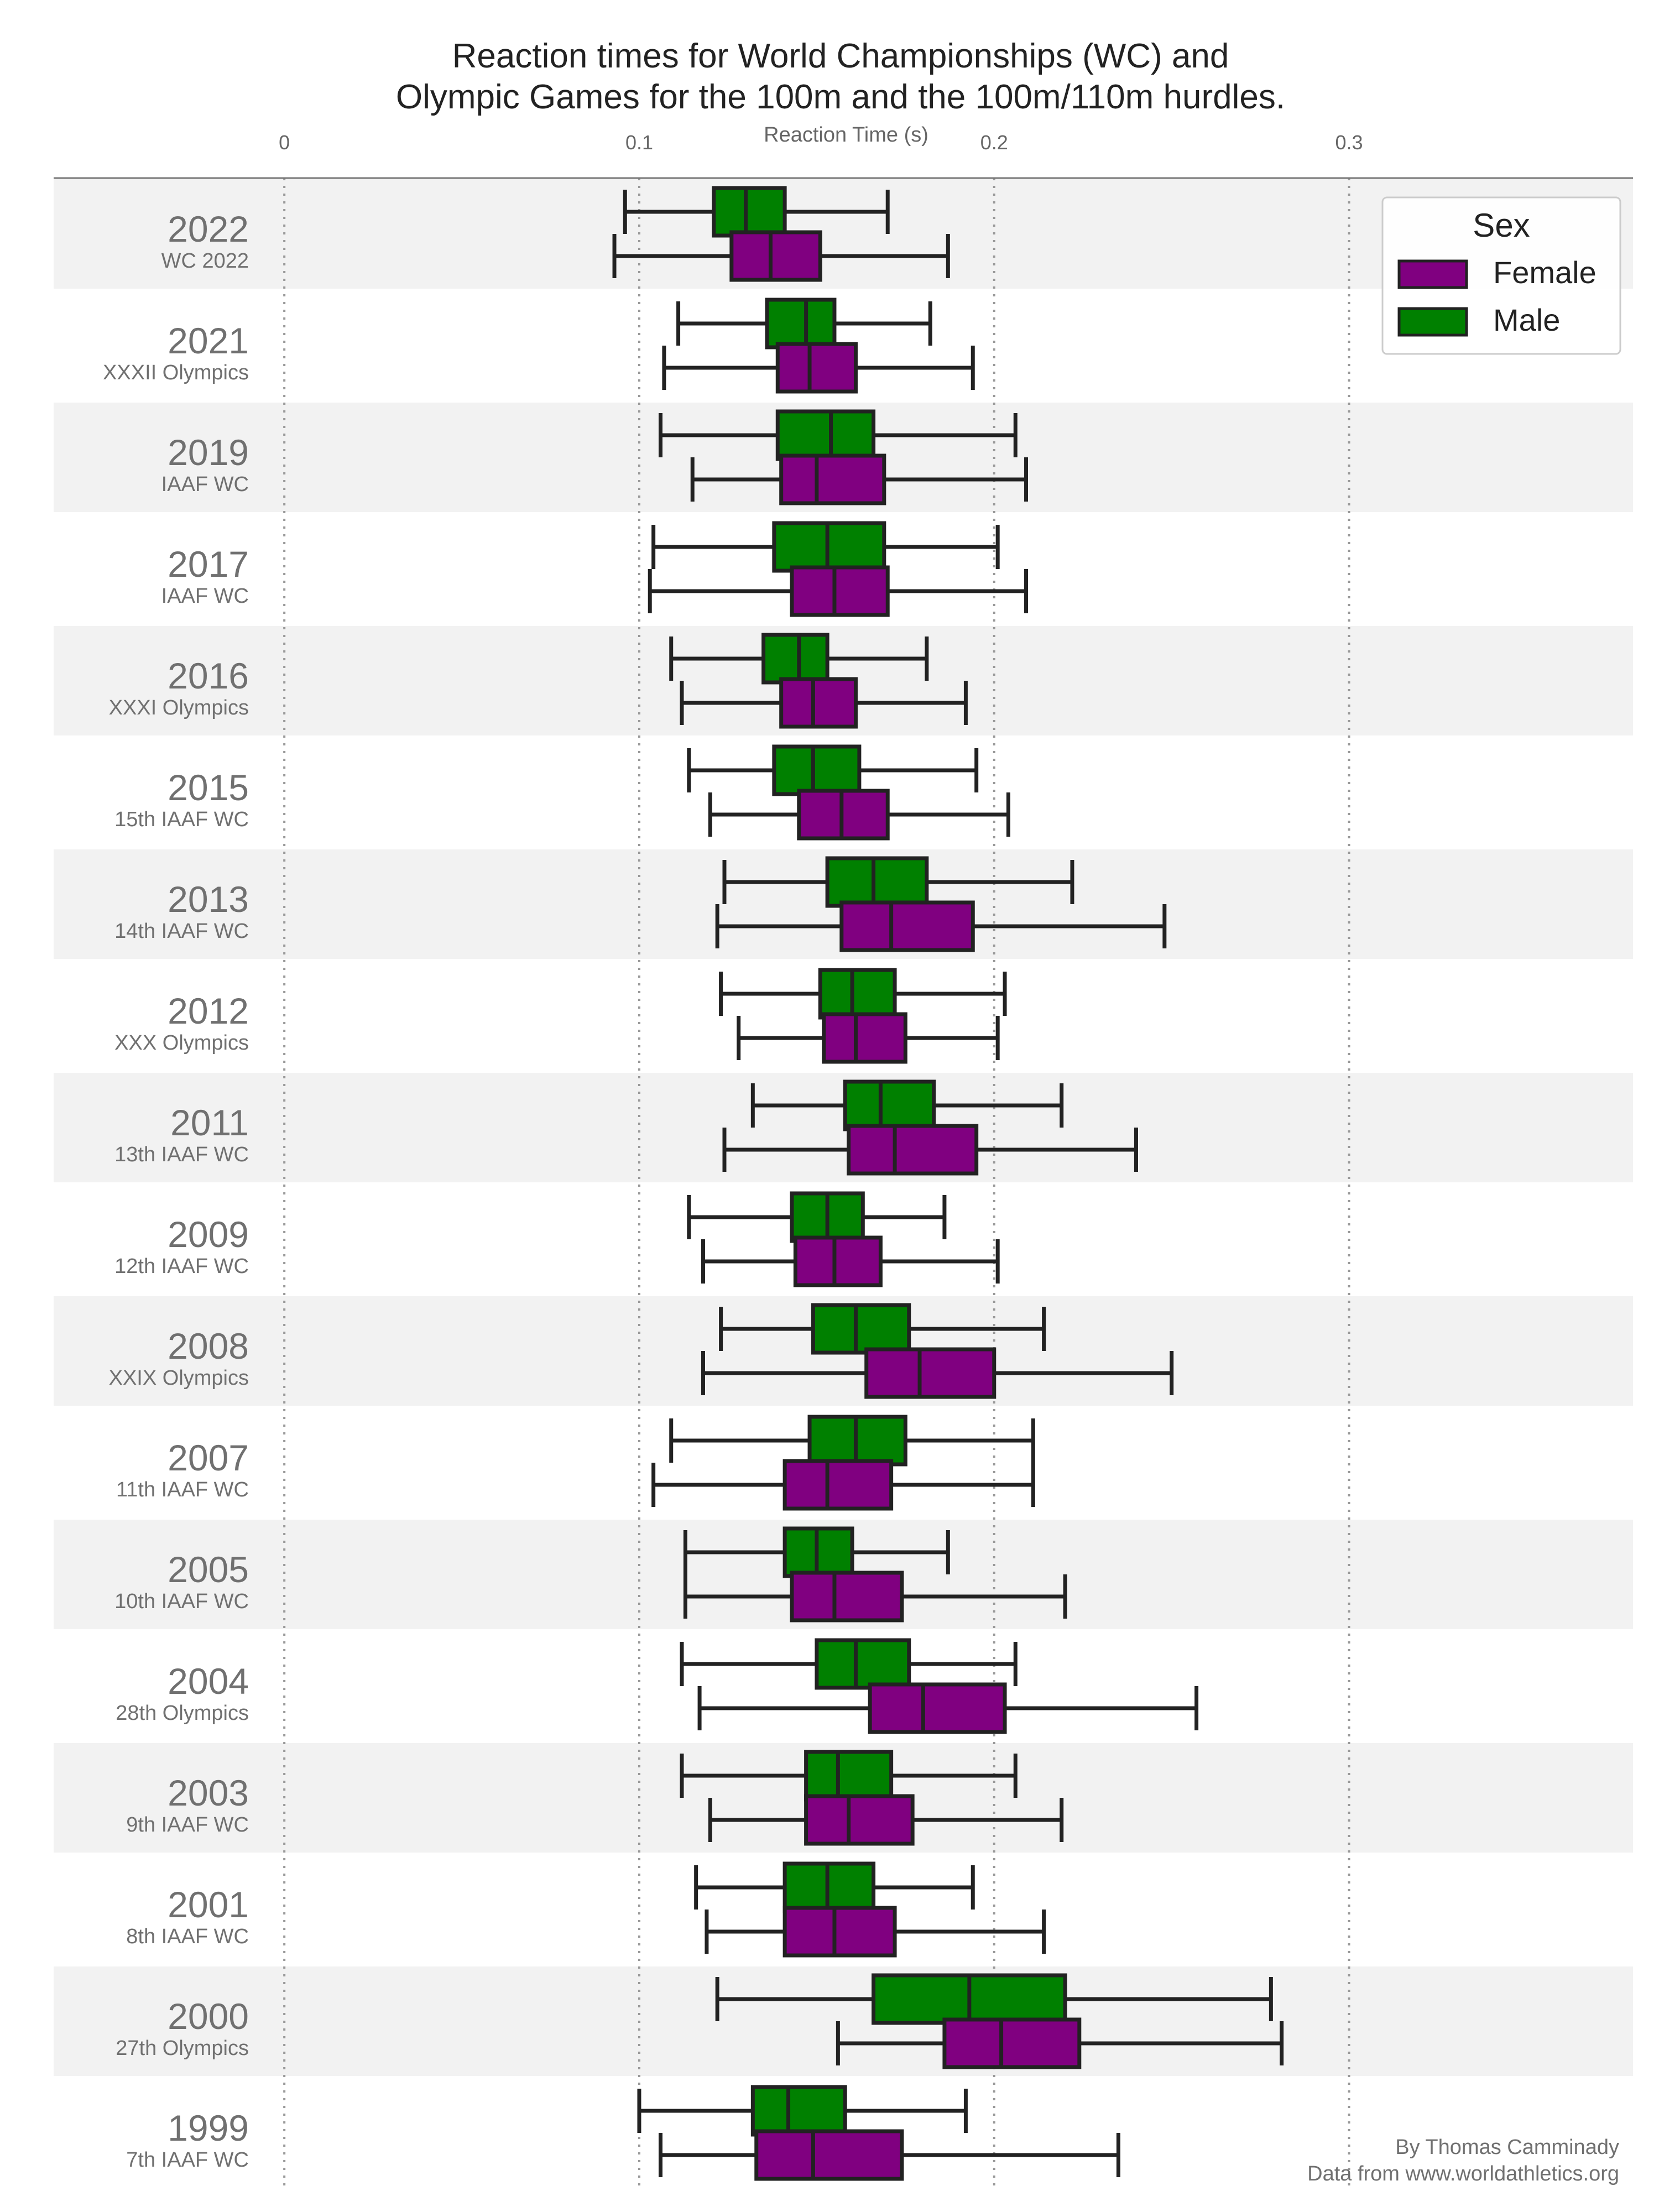 This screenshot has width=1659, height=2212. What do you see at coordinates (1463, 2174) in the screenshot?
I see `credit-line: Data from www.worldathletics.org` at bounding box center [1463, 2174].